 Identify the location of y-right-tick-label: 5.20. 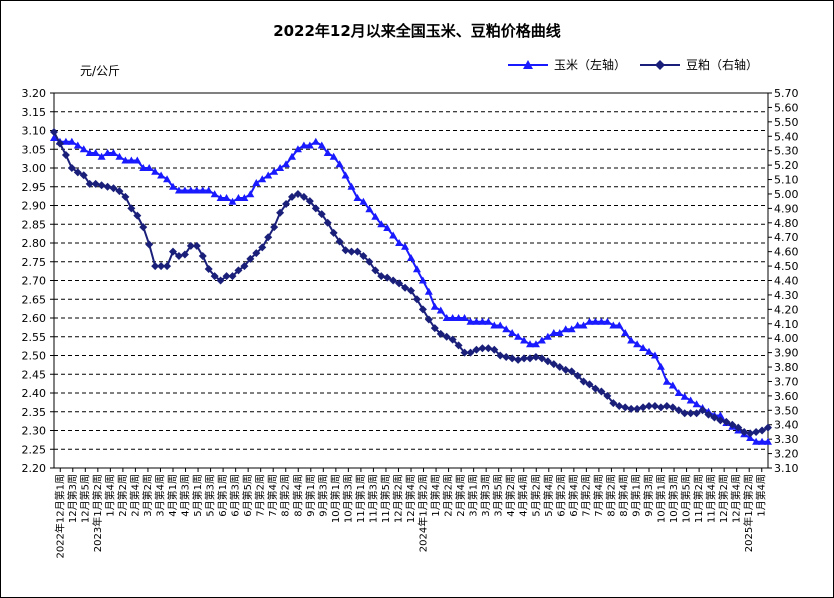
(786, 165).